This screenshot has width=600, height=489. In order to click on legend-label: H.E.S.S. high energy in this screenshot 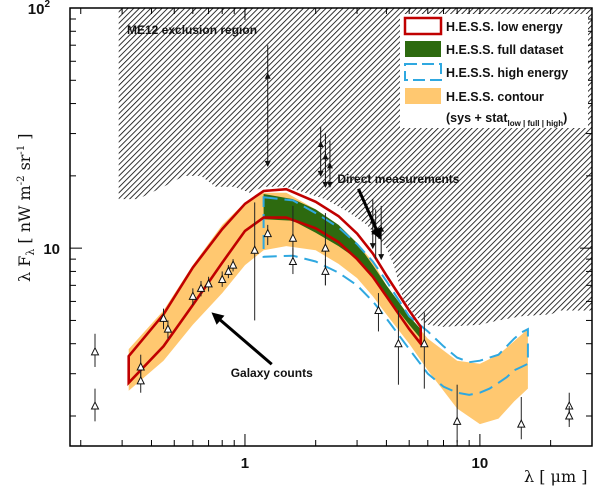, I will do `click(507, 73)`.